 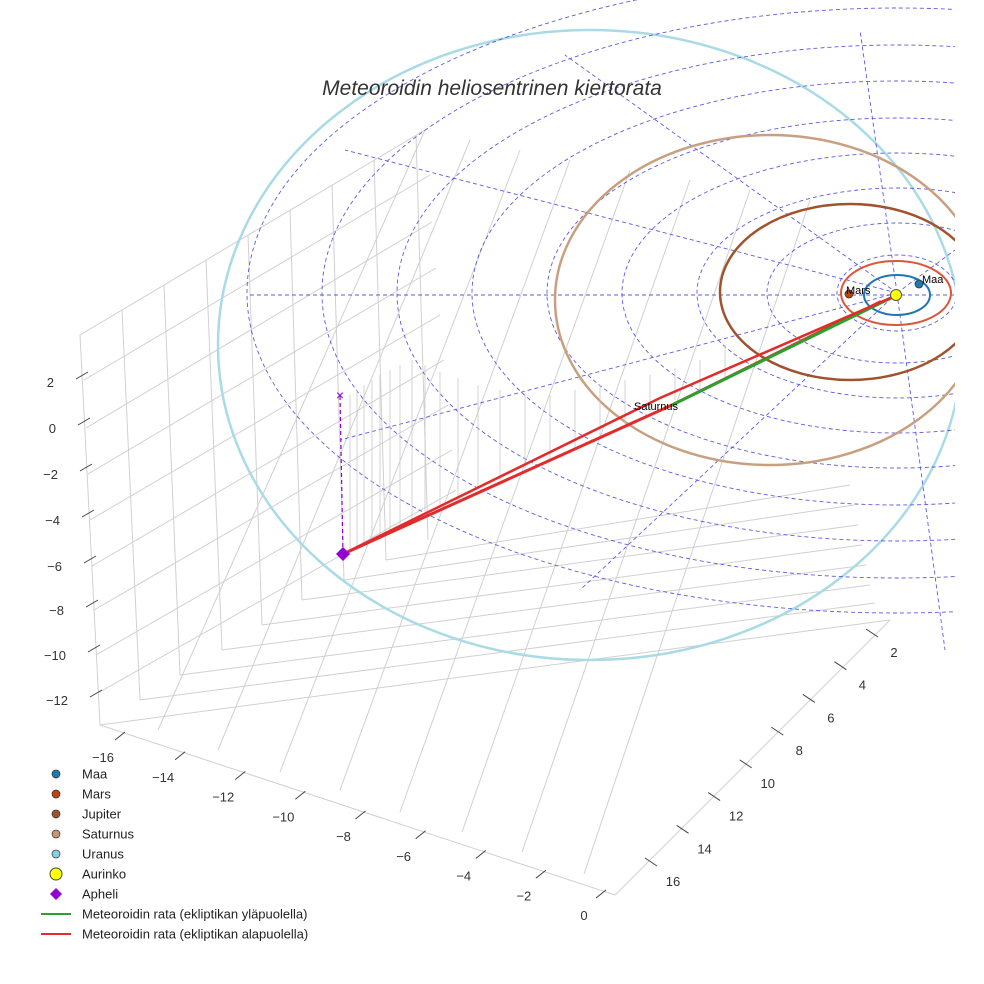 What do you see at coordinates (55, 541) in the screenshot?
I see `z-axis-ticks: 2 0 −2 −4 −6 −8 −10 −12` at bounding box center [55, 541].